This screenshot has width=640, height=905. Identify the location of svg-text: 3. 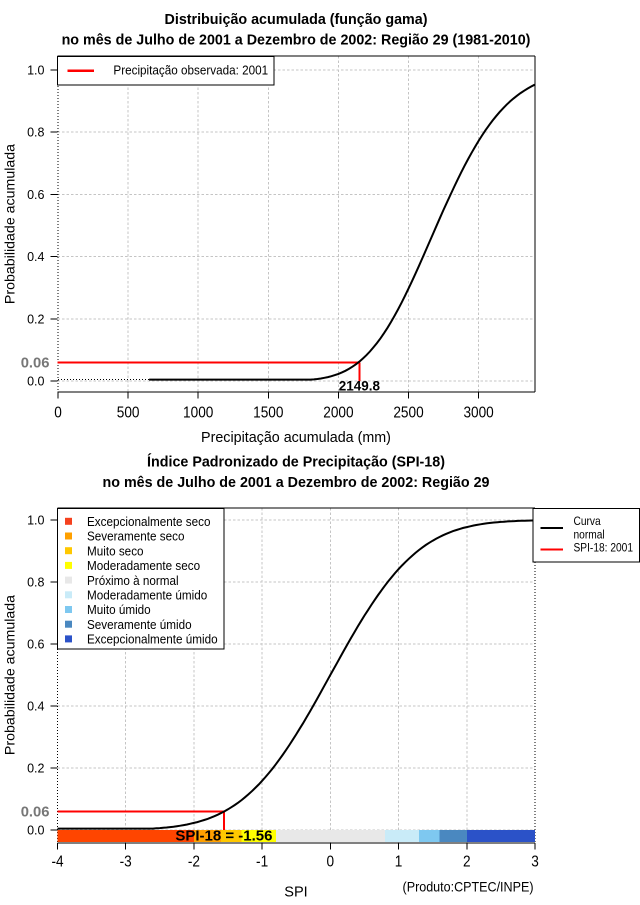
(535, 862).